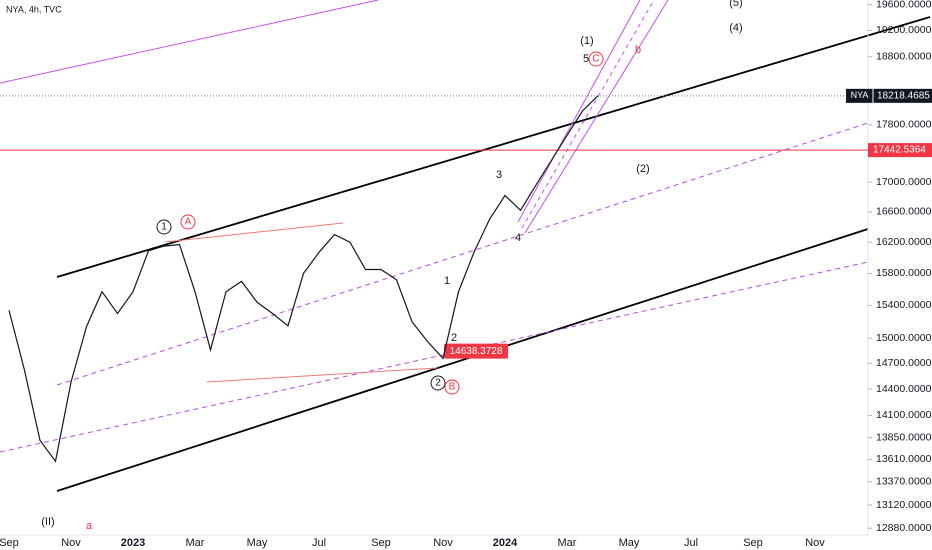 The image size is (932, 550). What do you see at coordinates (586, 59) in the screenshot?
I see `annotation: 5` at bounding box center [586, 59].